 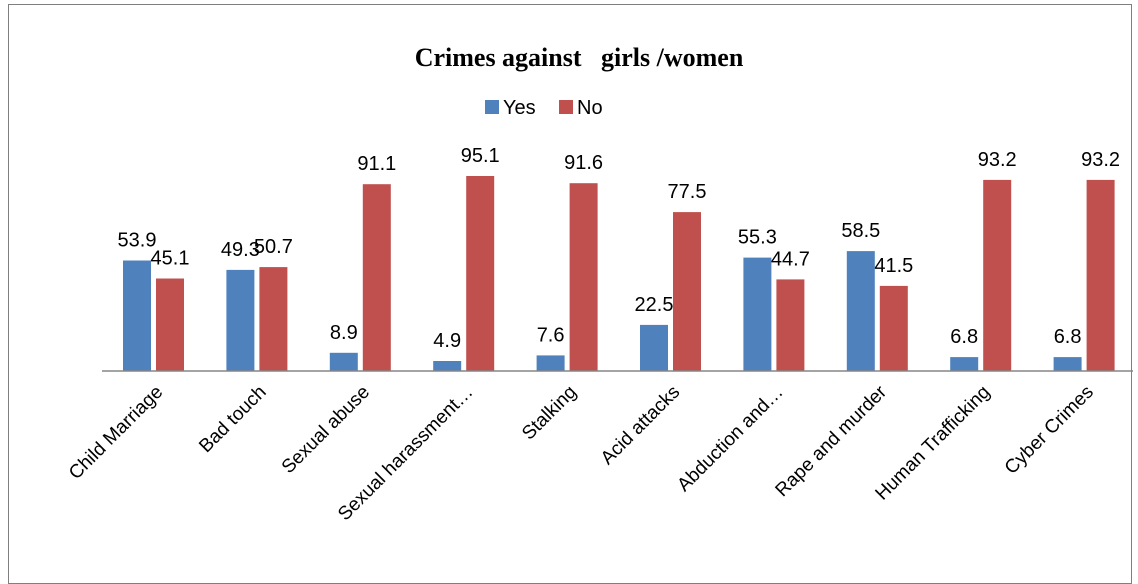 I want to click on data-label-no-9: 93.2, so click(x=997, y=160).